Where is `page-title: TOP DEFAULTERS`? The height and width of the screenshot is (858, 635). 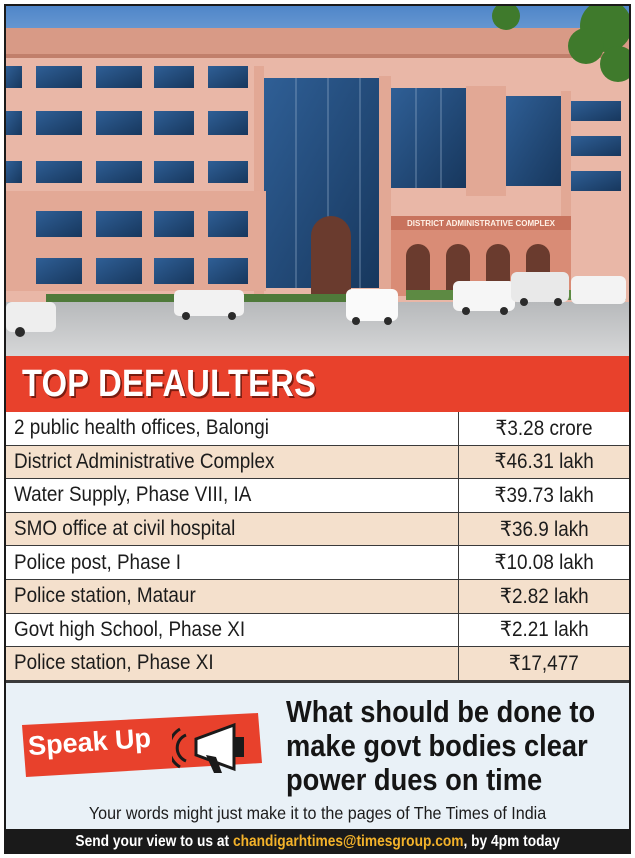 page-title: TOP DEFAULTERS is located at coordinates (169, 384).